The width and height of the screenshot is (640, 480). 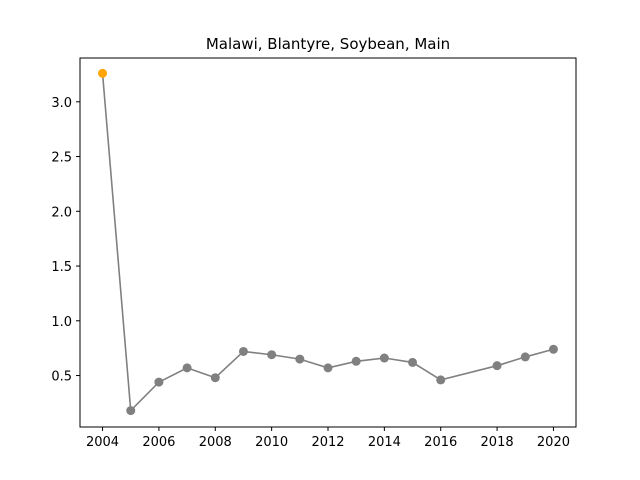 What do you see at coordinates (103, 73) in the screenshot?
I see `highlight-point` at bounding box center [103, 73].